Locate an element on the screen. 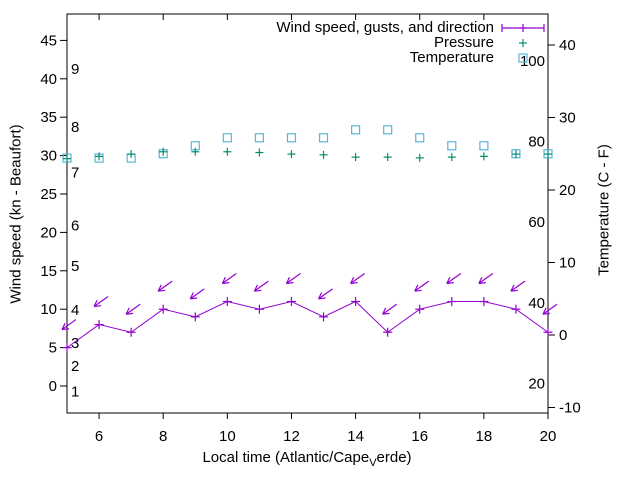 This screenshot has width=640, height=480. legend-label-wind: Wind speed, gusts, and direction is located at coordinates (385, 27).